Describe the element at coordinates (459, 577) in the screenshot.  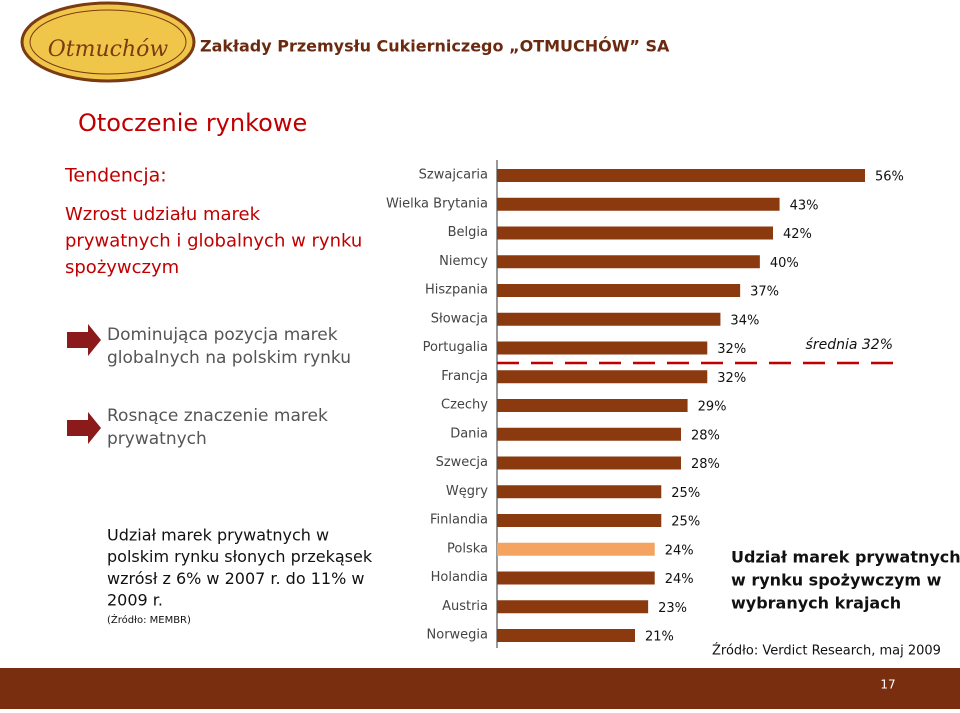
I see `category-label: Holandia` at that location.